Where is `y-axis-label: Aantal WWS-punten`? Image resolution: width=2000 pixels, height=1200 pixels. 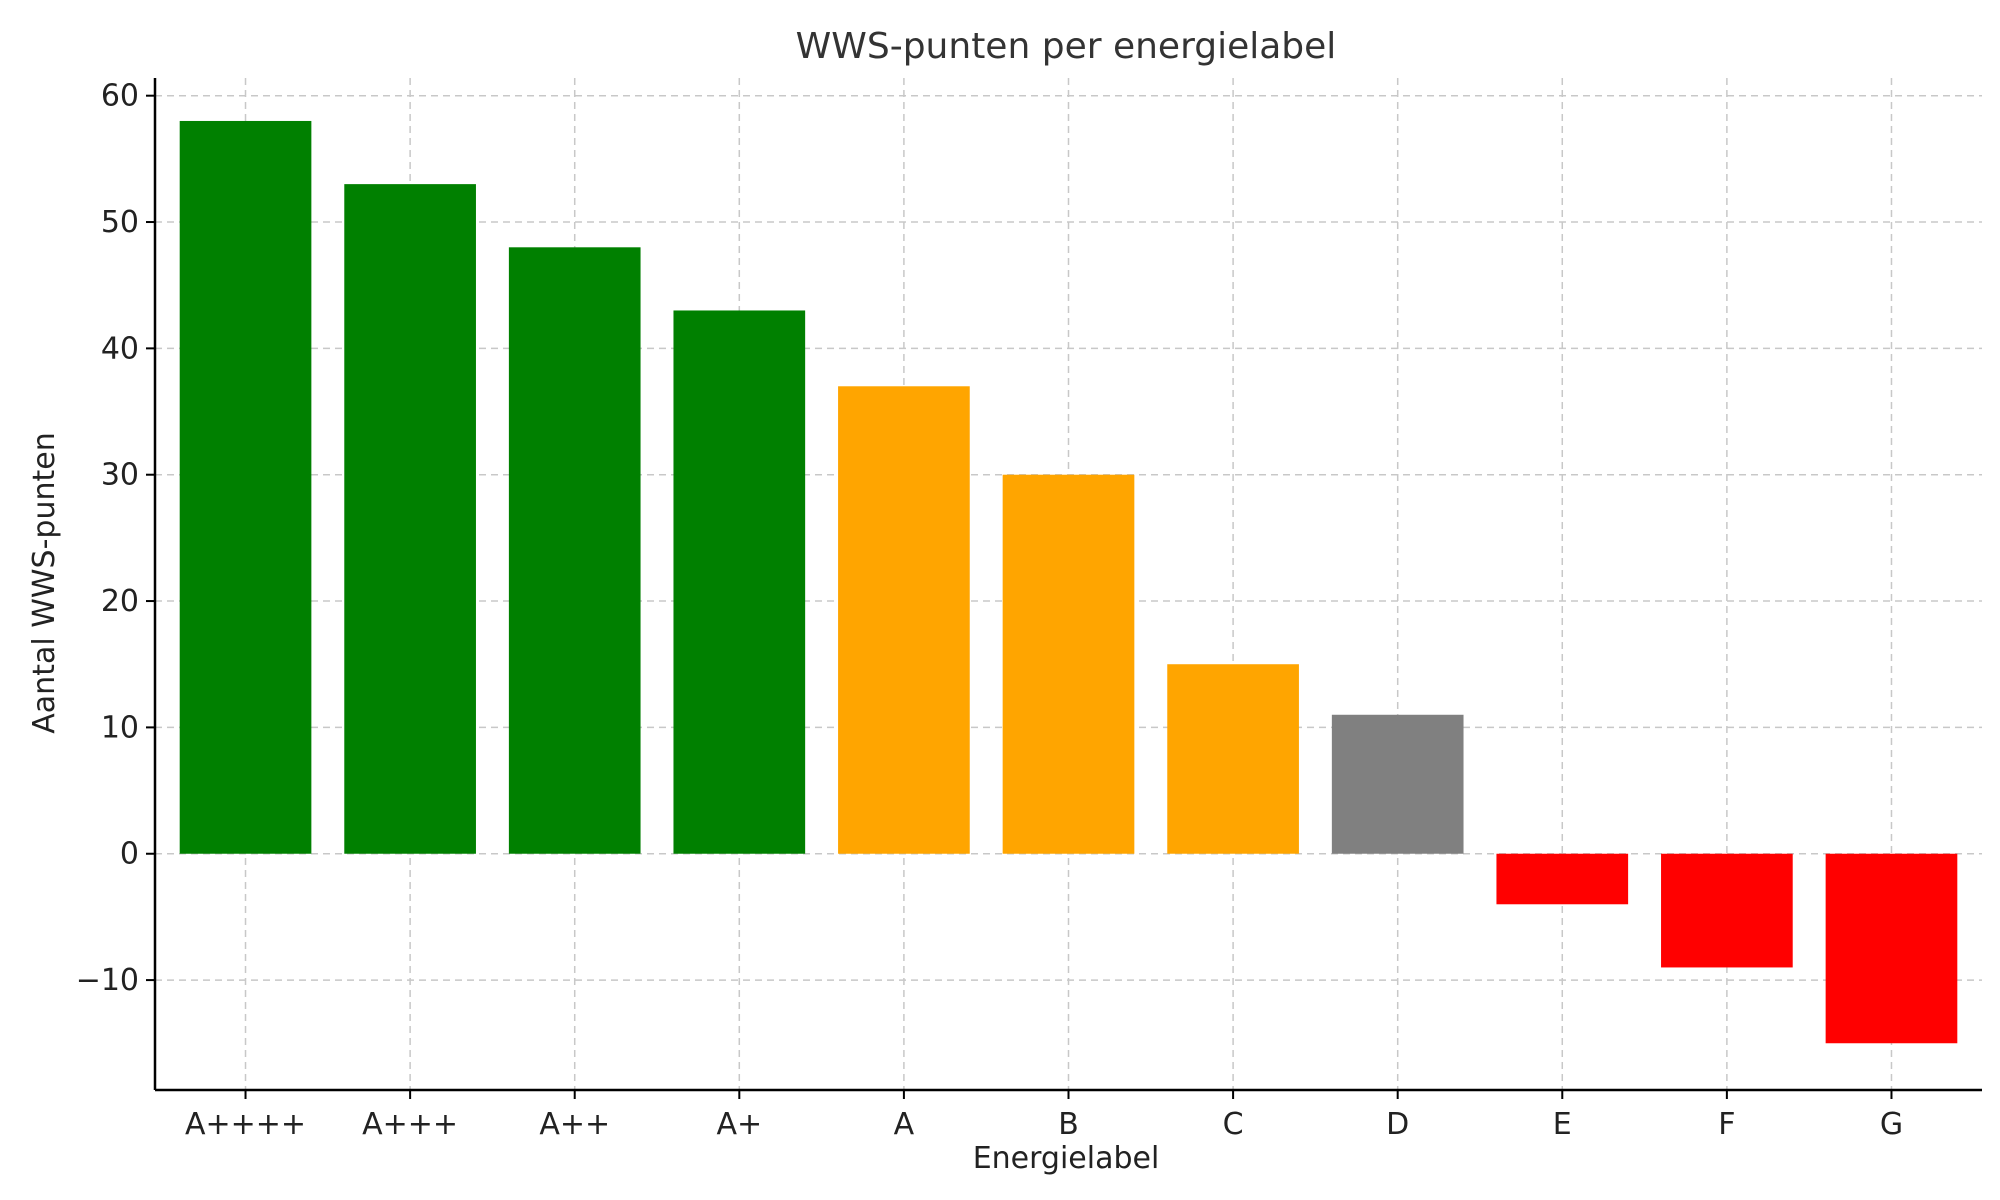 y-axis-label: Aantal WWS-punten is located at coordinates (44, 582).